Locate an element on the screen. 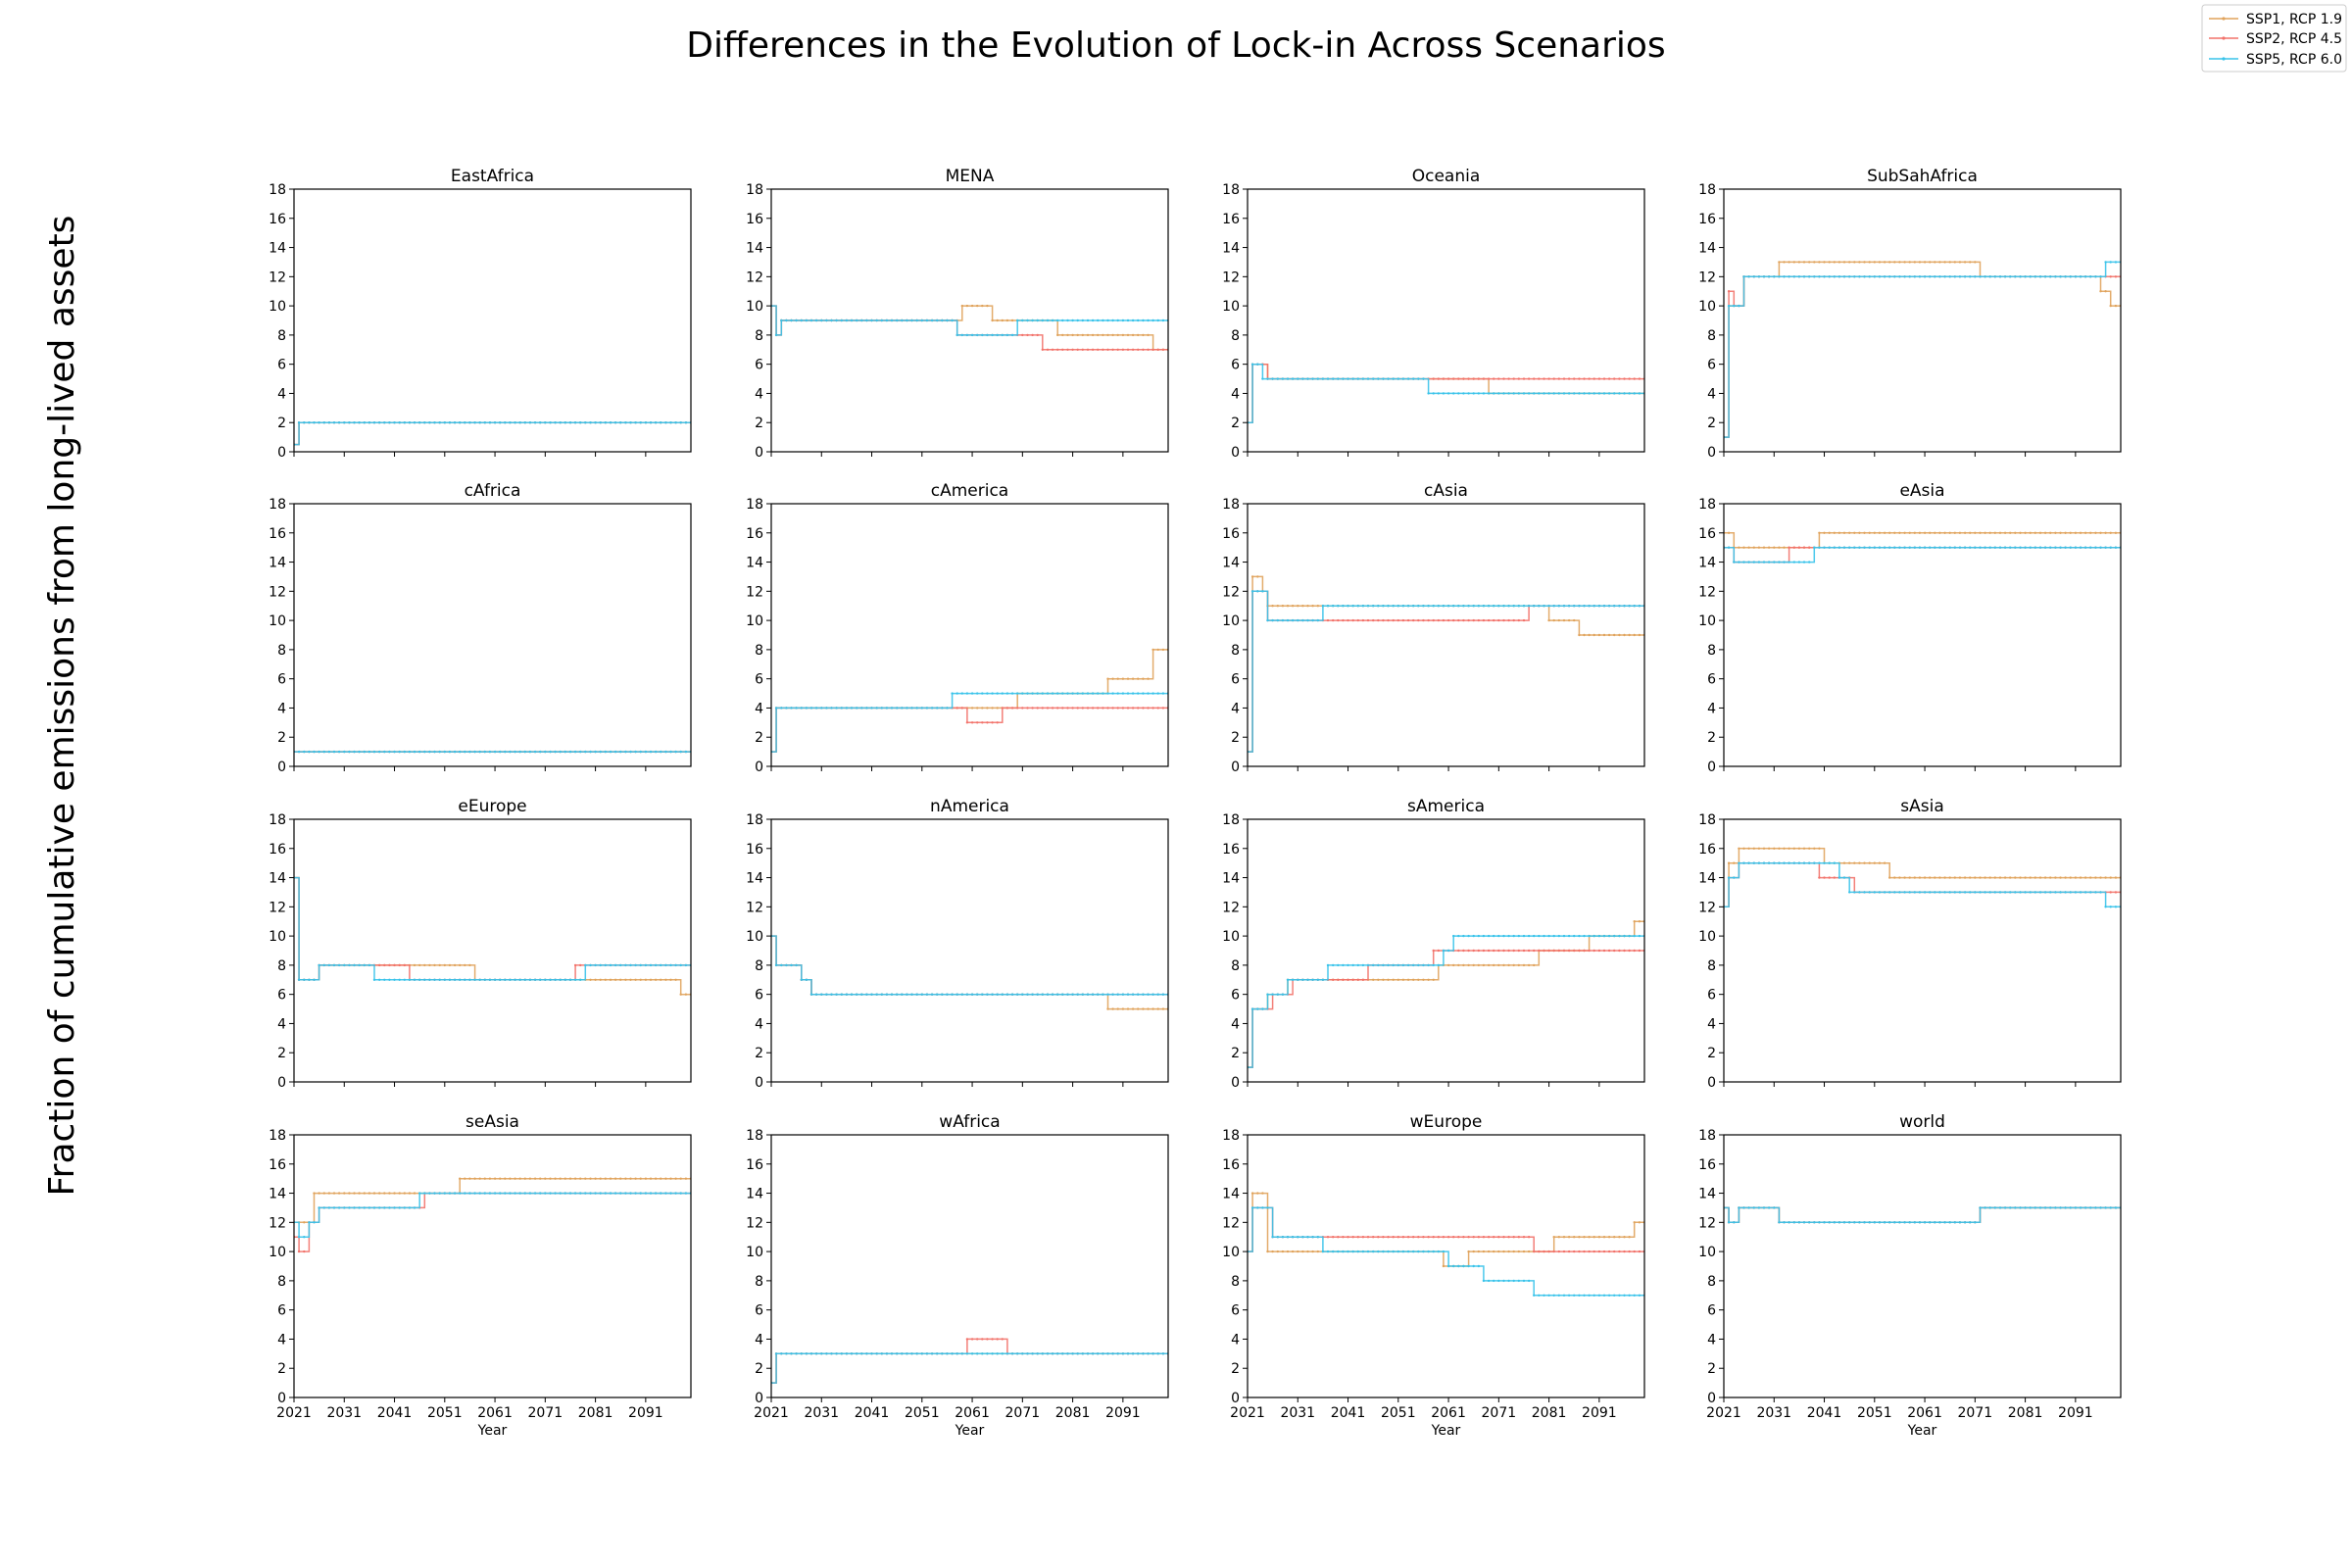 The image size is (2352, 1568). panel-title-namerica: nAmerica is located at coordinates (969, 806).